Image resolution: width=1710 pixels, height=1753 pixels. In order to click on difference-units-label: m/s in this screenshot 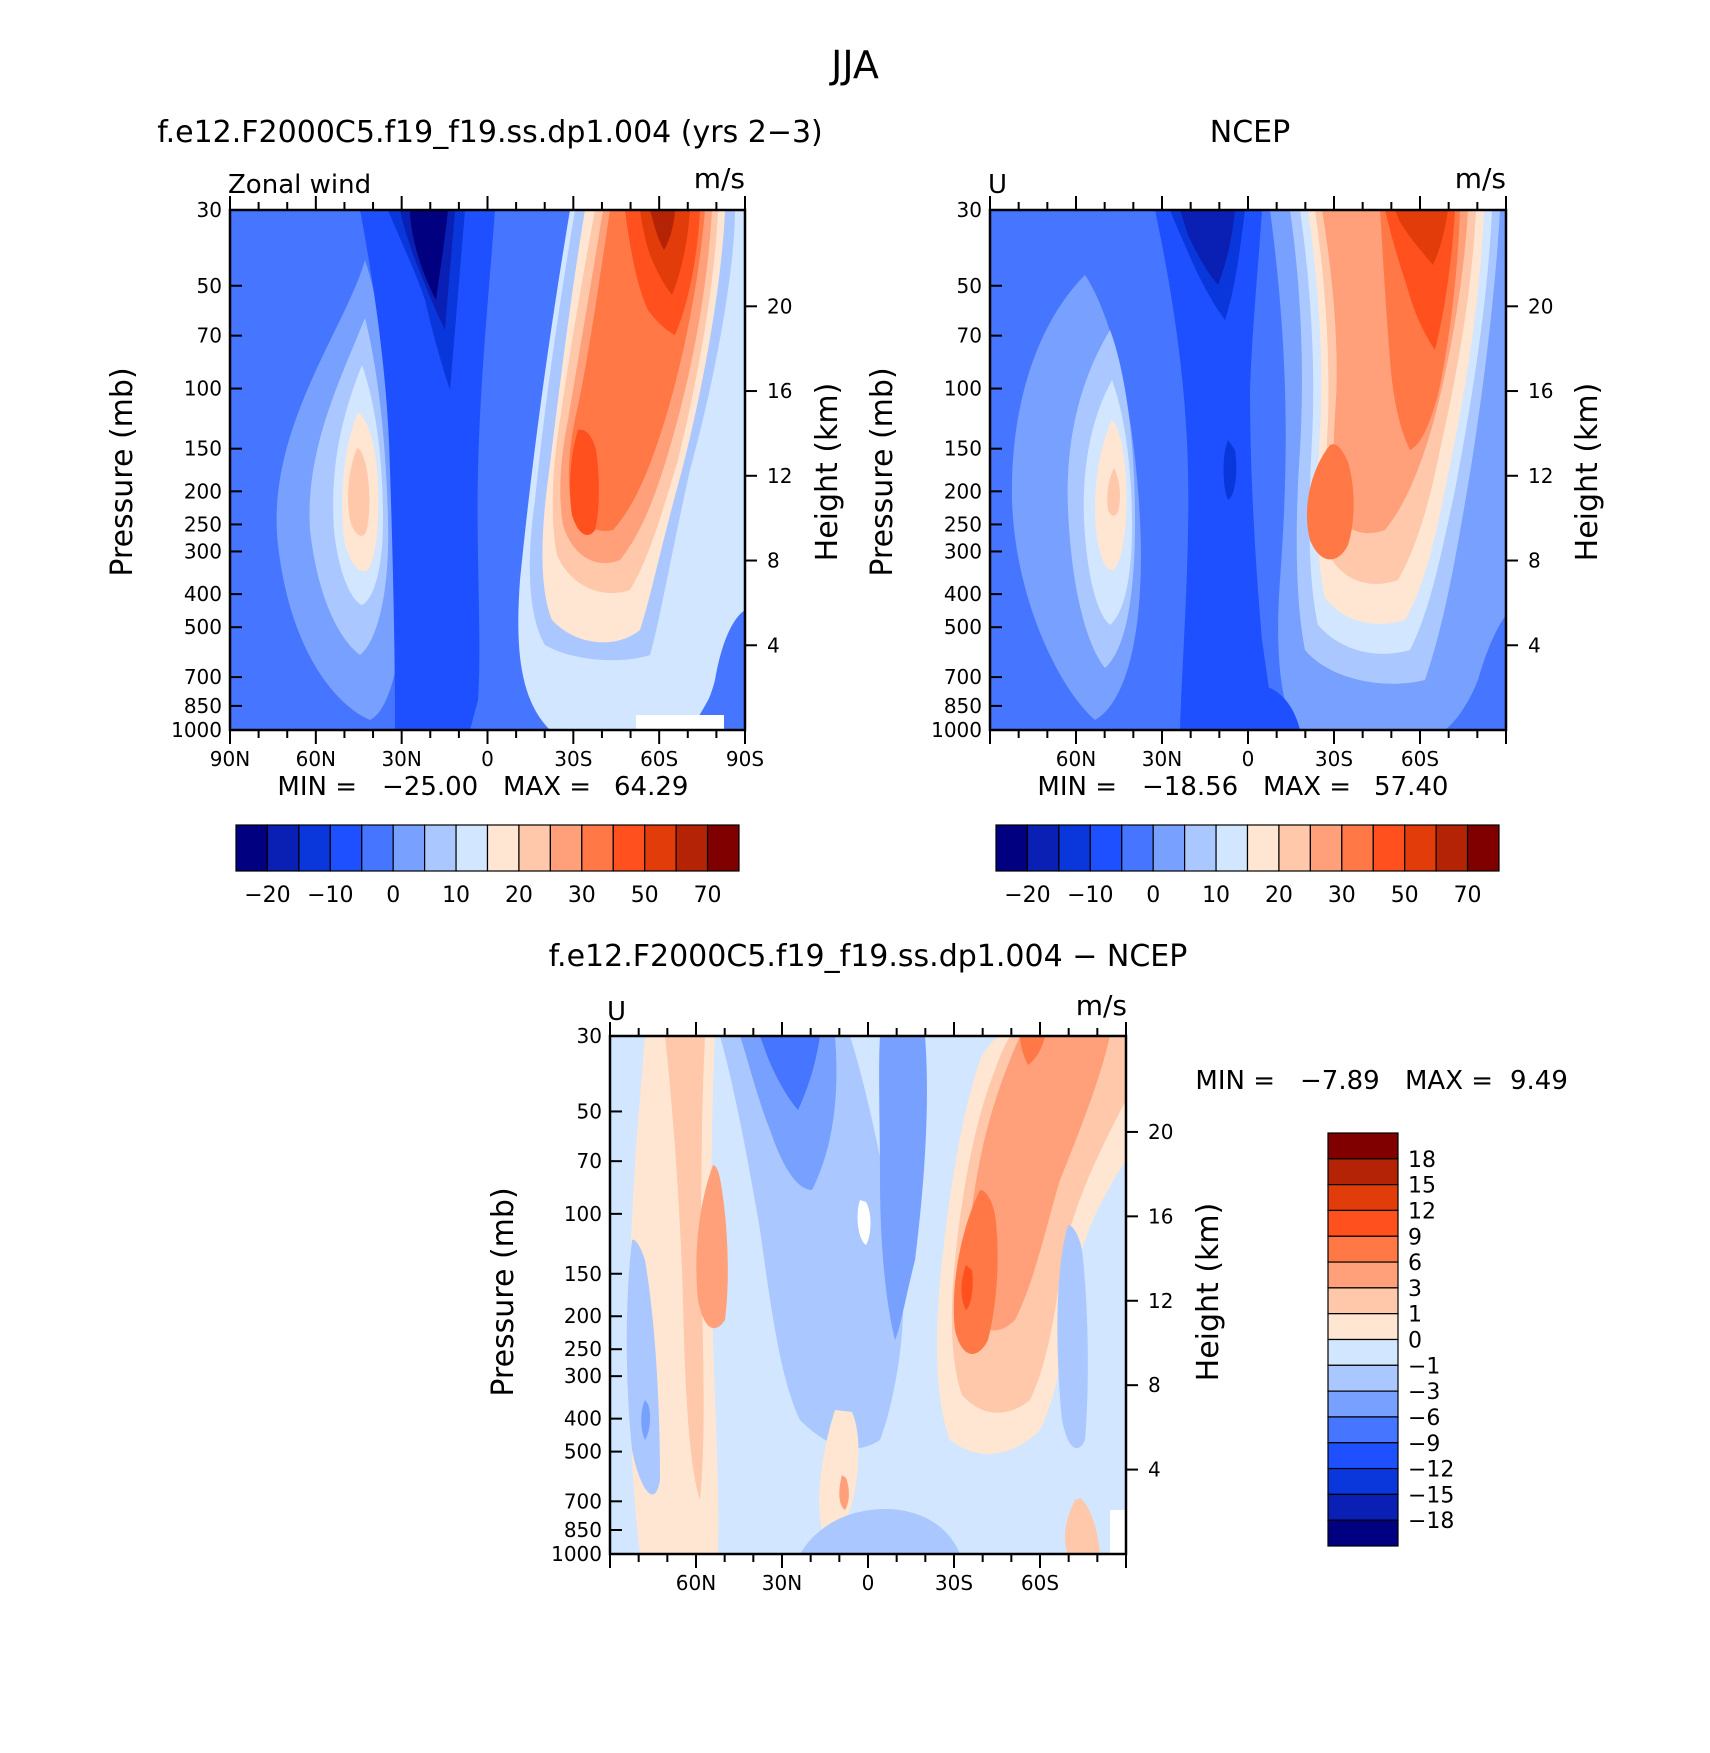, I will do `click(1101, 1005)`.